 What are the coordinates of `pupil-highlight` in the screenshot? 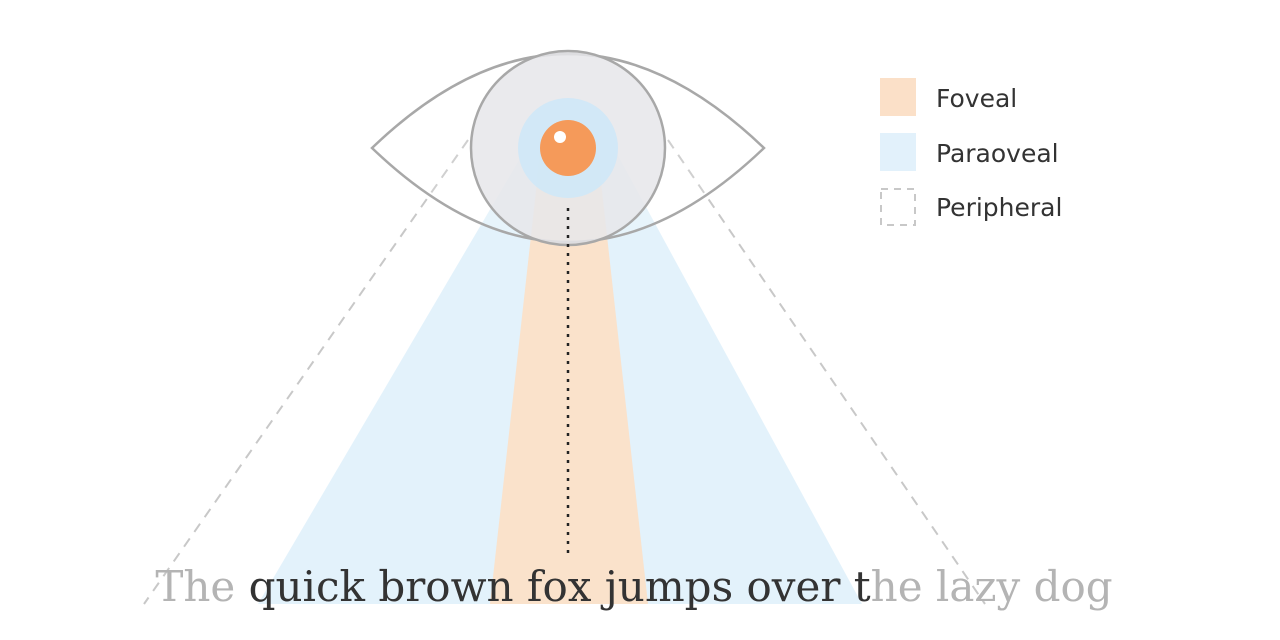 It's located at (560, 137).